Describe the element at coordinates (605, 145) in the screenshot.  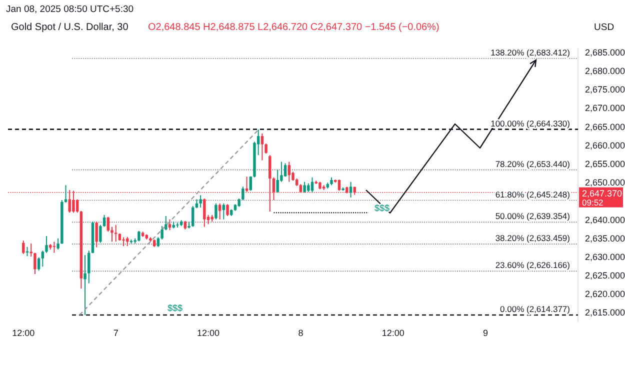
I see `y-tick-label: 2,660.000` at that location.